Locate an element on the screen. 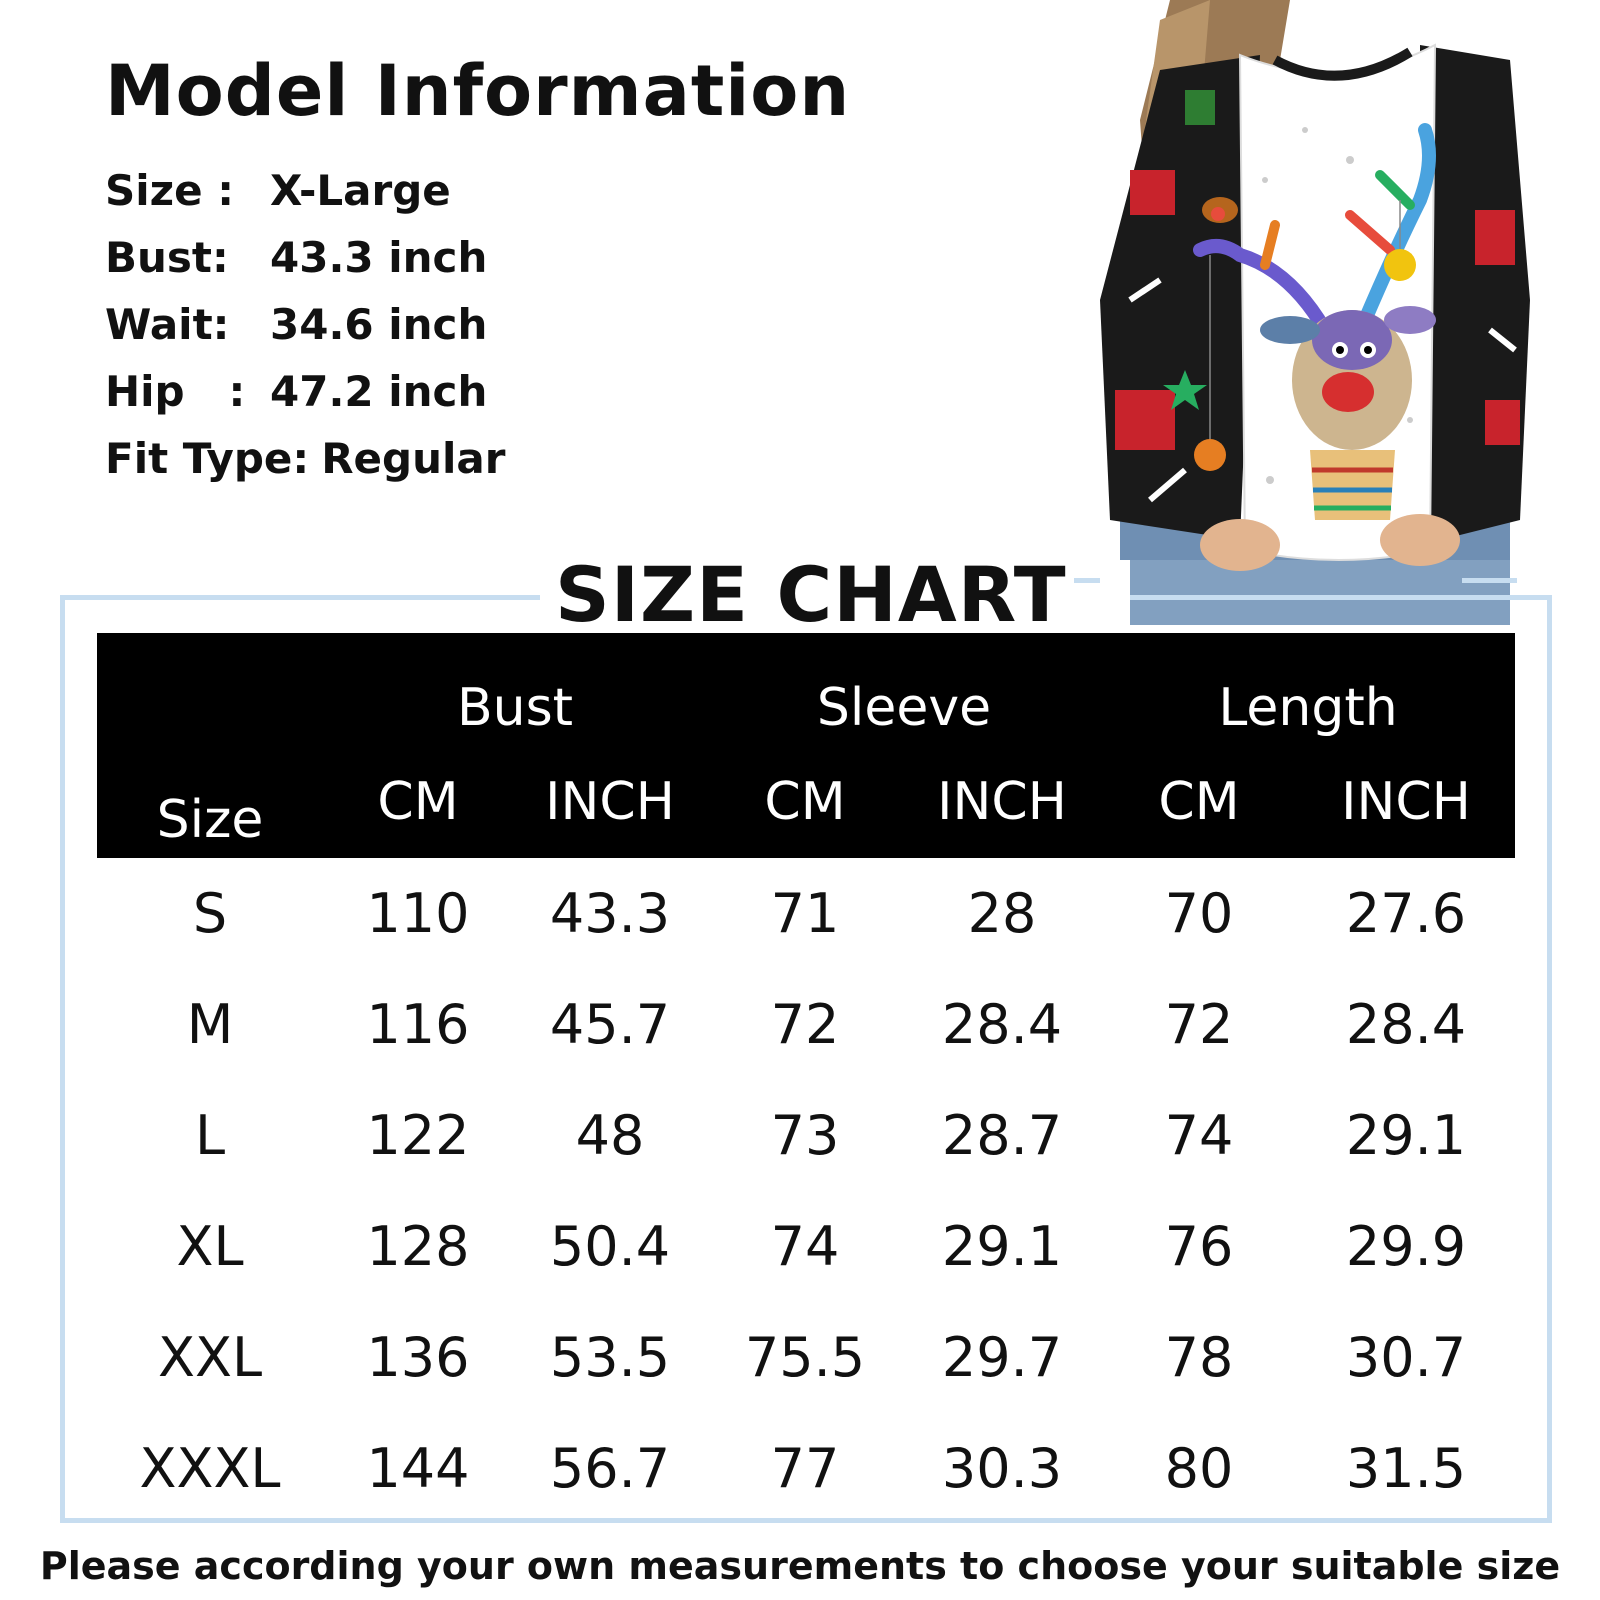 This screenshot has width=1600, height=1600. model-size-row: Size : X-Large is located at coordinates (477, 203).